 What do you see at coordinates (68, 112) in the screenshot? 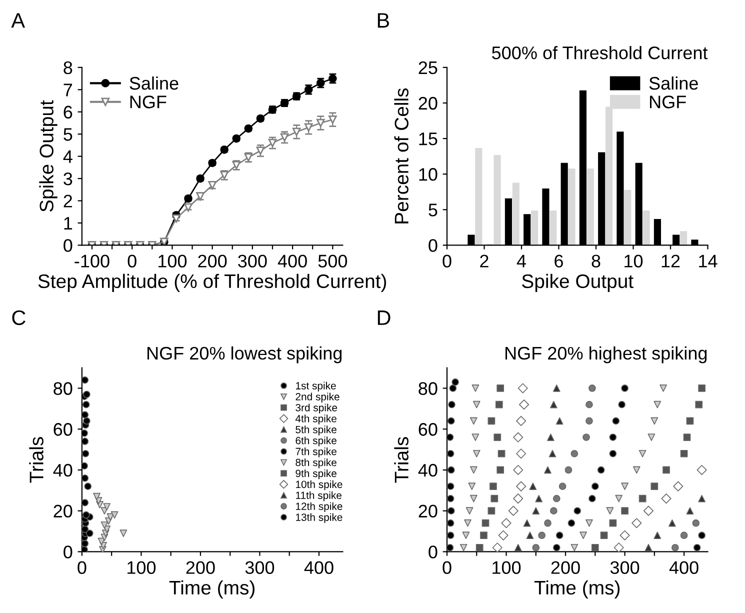
I see `y-tick-label: 6` at bounding box center [68, 112].